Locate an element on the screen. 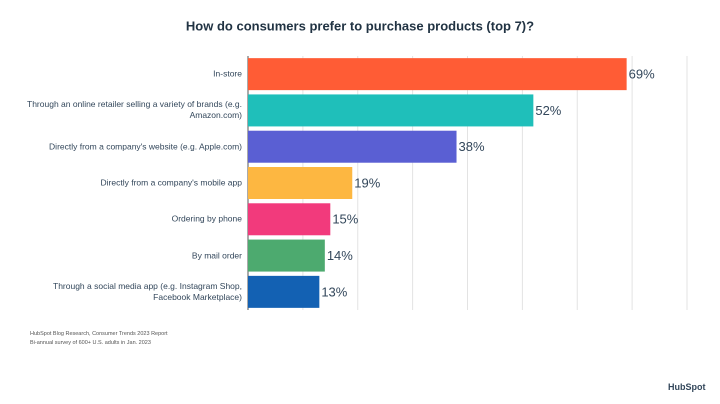 The height and width of the screenshot is (404, 720). category-label: Directly from a company's mobile app is located at coordinates (171, 182).